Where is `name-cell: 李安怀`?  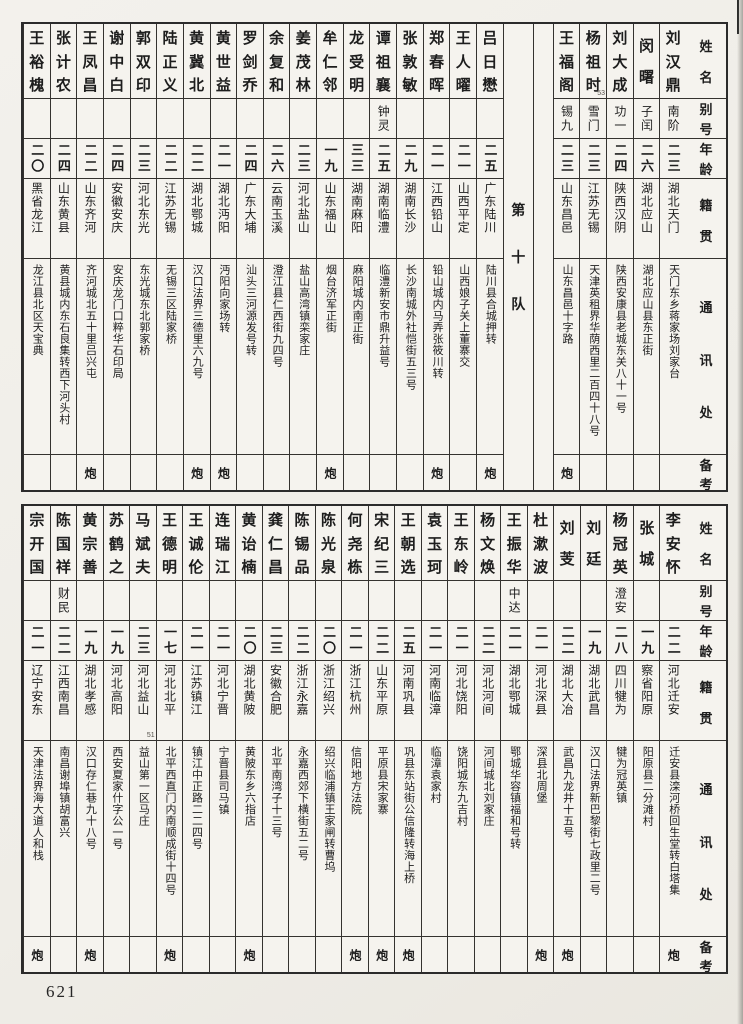
name-cell: 李安怀 is located at coordinates (673, 543).